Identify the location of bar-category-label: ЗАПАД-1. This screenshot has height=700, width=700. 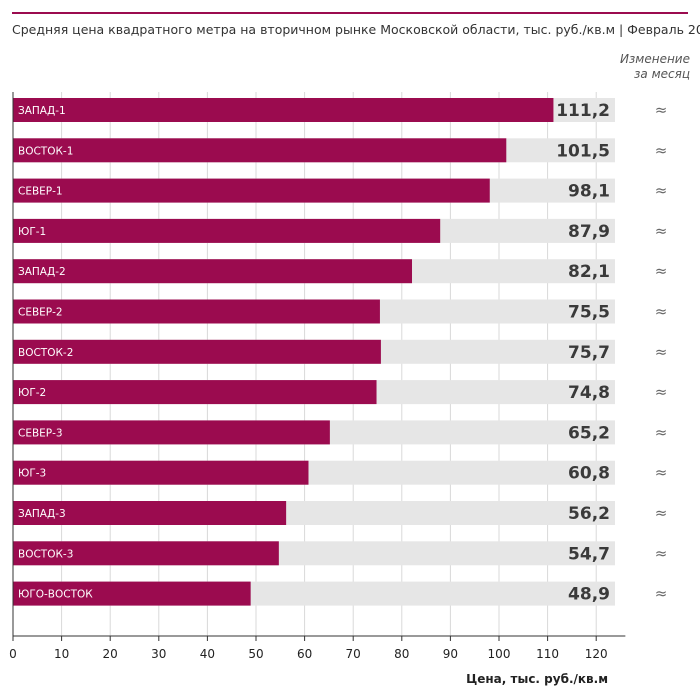
(42, 111).